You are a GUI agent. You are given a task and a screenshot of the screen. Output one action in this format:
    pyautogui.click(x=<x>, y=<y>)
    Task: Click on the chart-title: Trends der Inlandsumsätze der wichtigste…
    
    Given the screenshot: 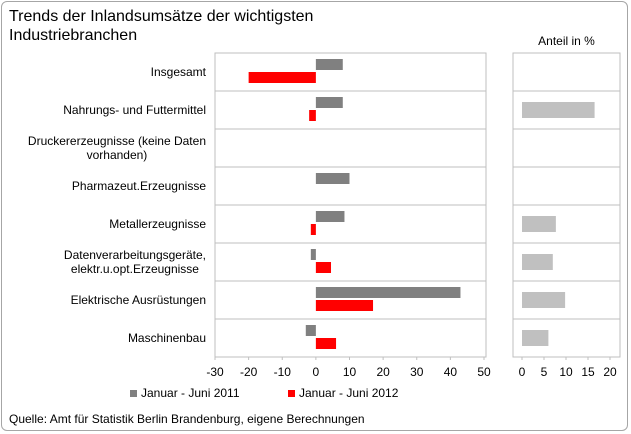 What is the action you would take?
    pyautogui.click(x=161, y=26)
    